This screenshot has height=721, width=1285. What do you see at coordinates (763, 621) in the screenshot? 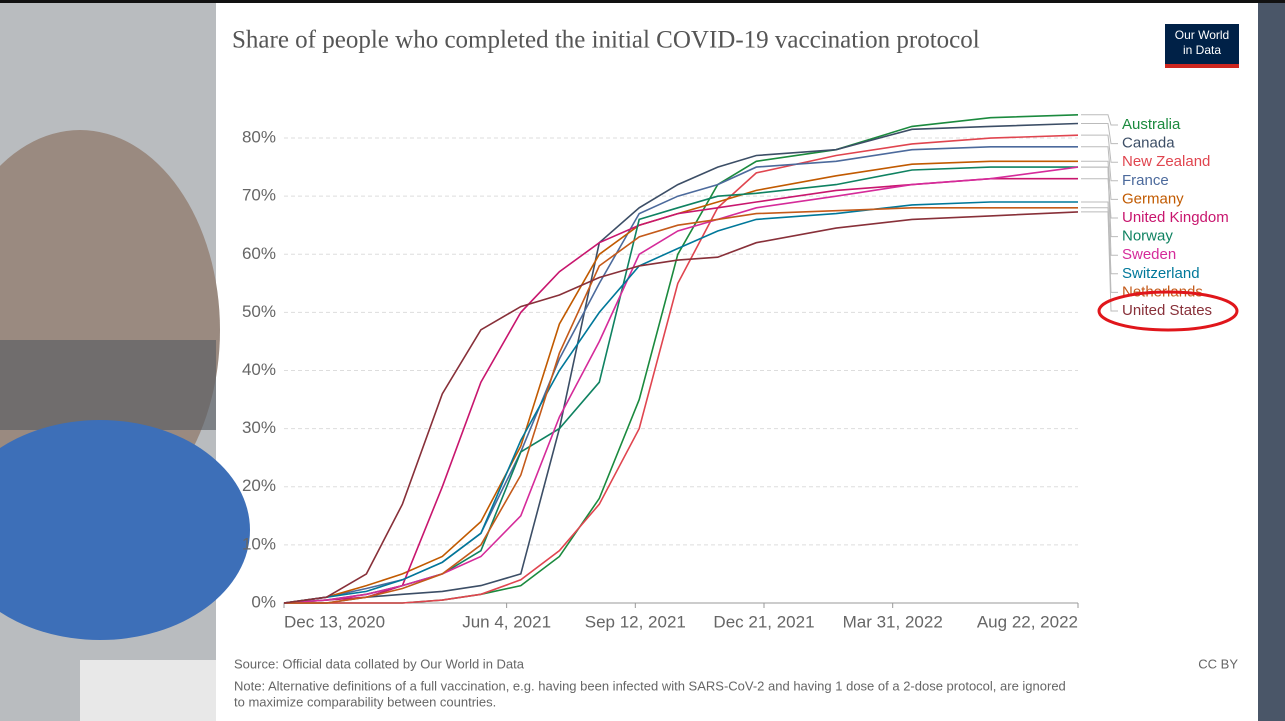
I see `x-tick-label: Dec 21, 2021` at bounding box center [763, 621].